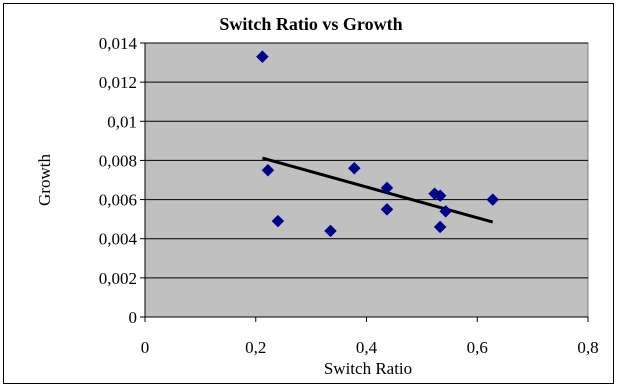 This screenshot has height=389, width=619. What do you see at coordinates (118, 278) in the screenshot?
I see `y-tick-label: 0,002` at bounding box center [118, 278].